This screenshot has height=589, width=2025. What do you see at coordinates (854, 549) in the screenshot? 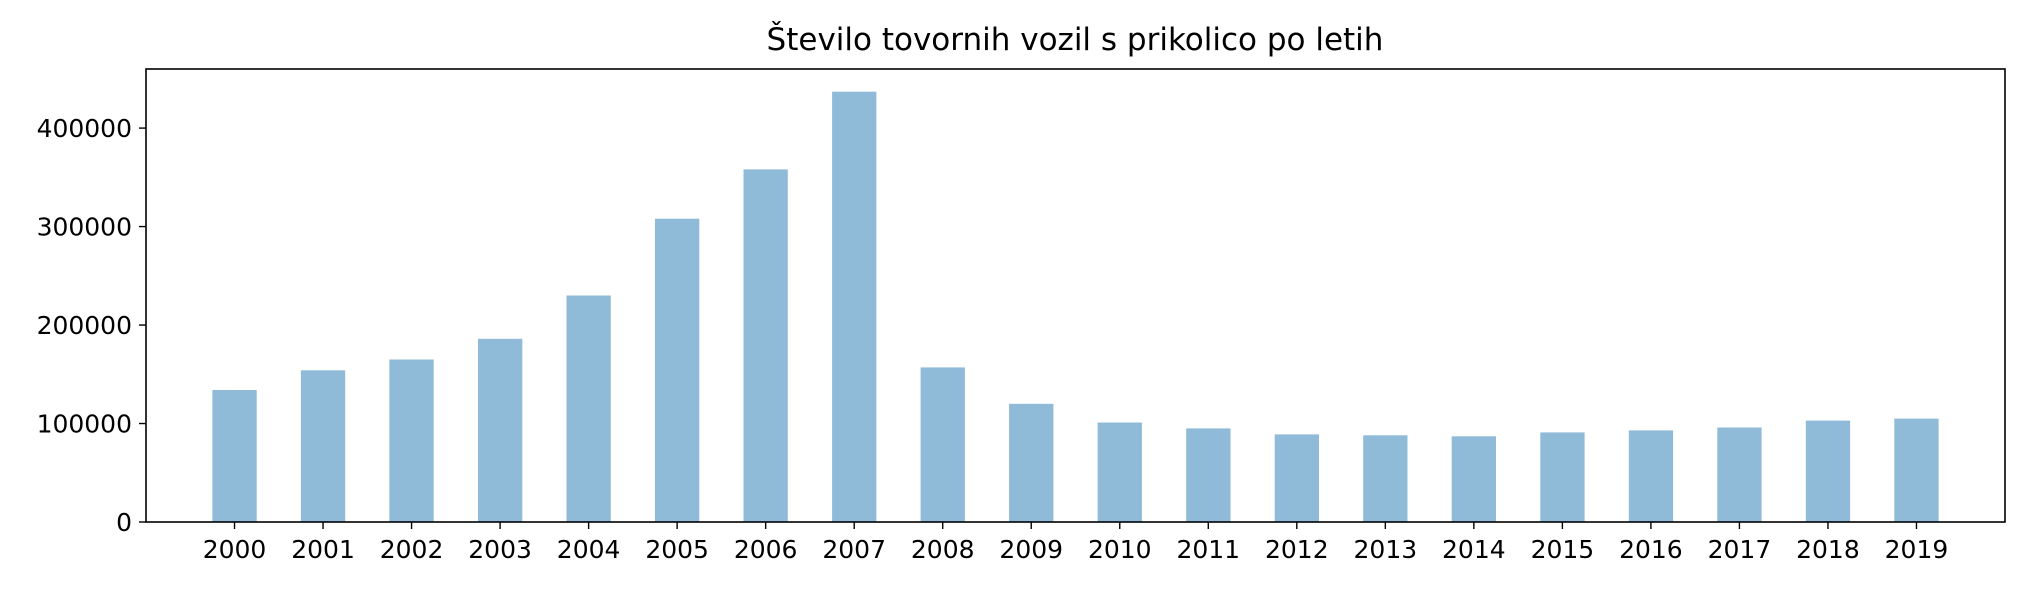
I see `x-tick-label-2007: 2007` at bounding box center [854, 549].